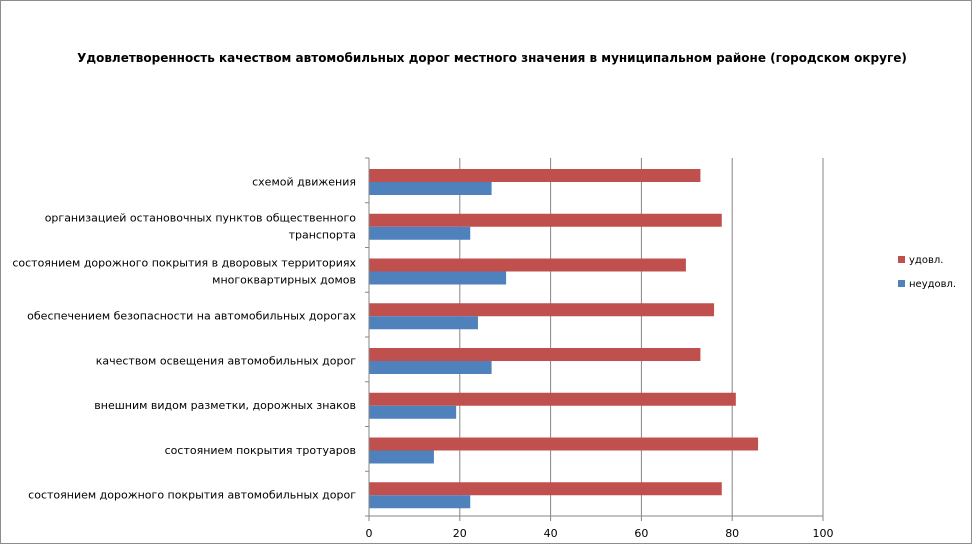 The width and height of the screenshot is (972, 544). I want to click on x-tick-label: 60, so click(641, 533).